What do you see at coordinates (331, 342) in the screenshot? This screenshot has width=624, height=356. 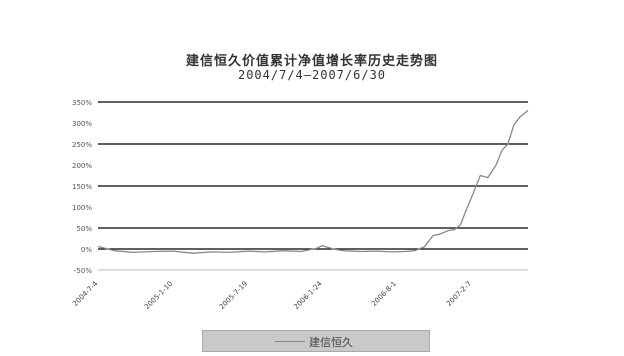 I see `legend-label: 建信恒久` at bounding box center [331, 342].